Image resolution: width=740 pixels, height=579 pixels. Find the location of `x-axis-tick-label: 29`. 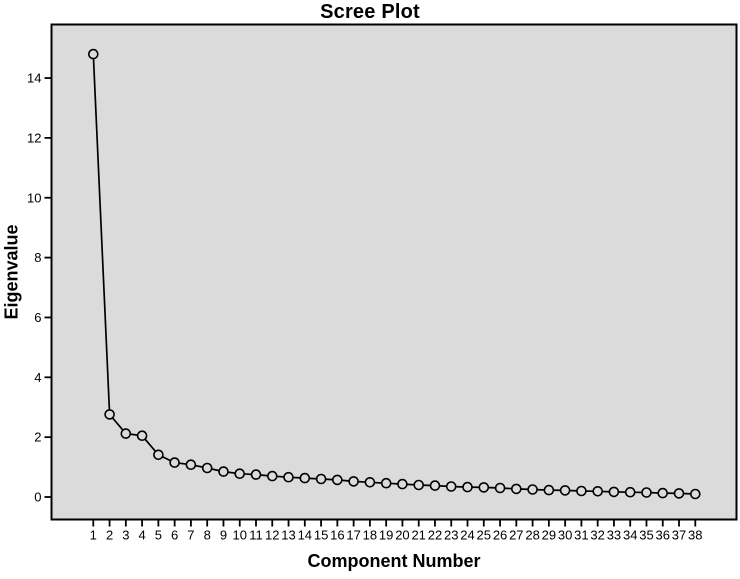

x-axis-tick-label: 29 is located at coordinates (549, 535).